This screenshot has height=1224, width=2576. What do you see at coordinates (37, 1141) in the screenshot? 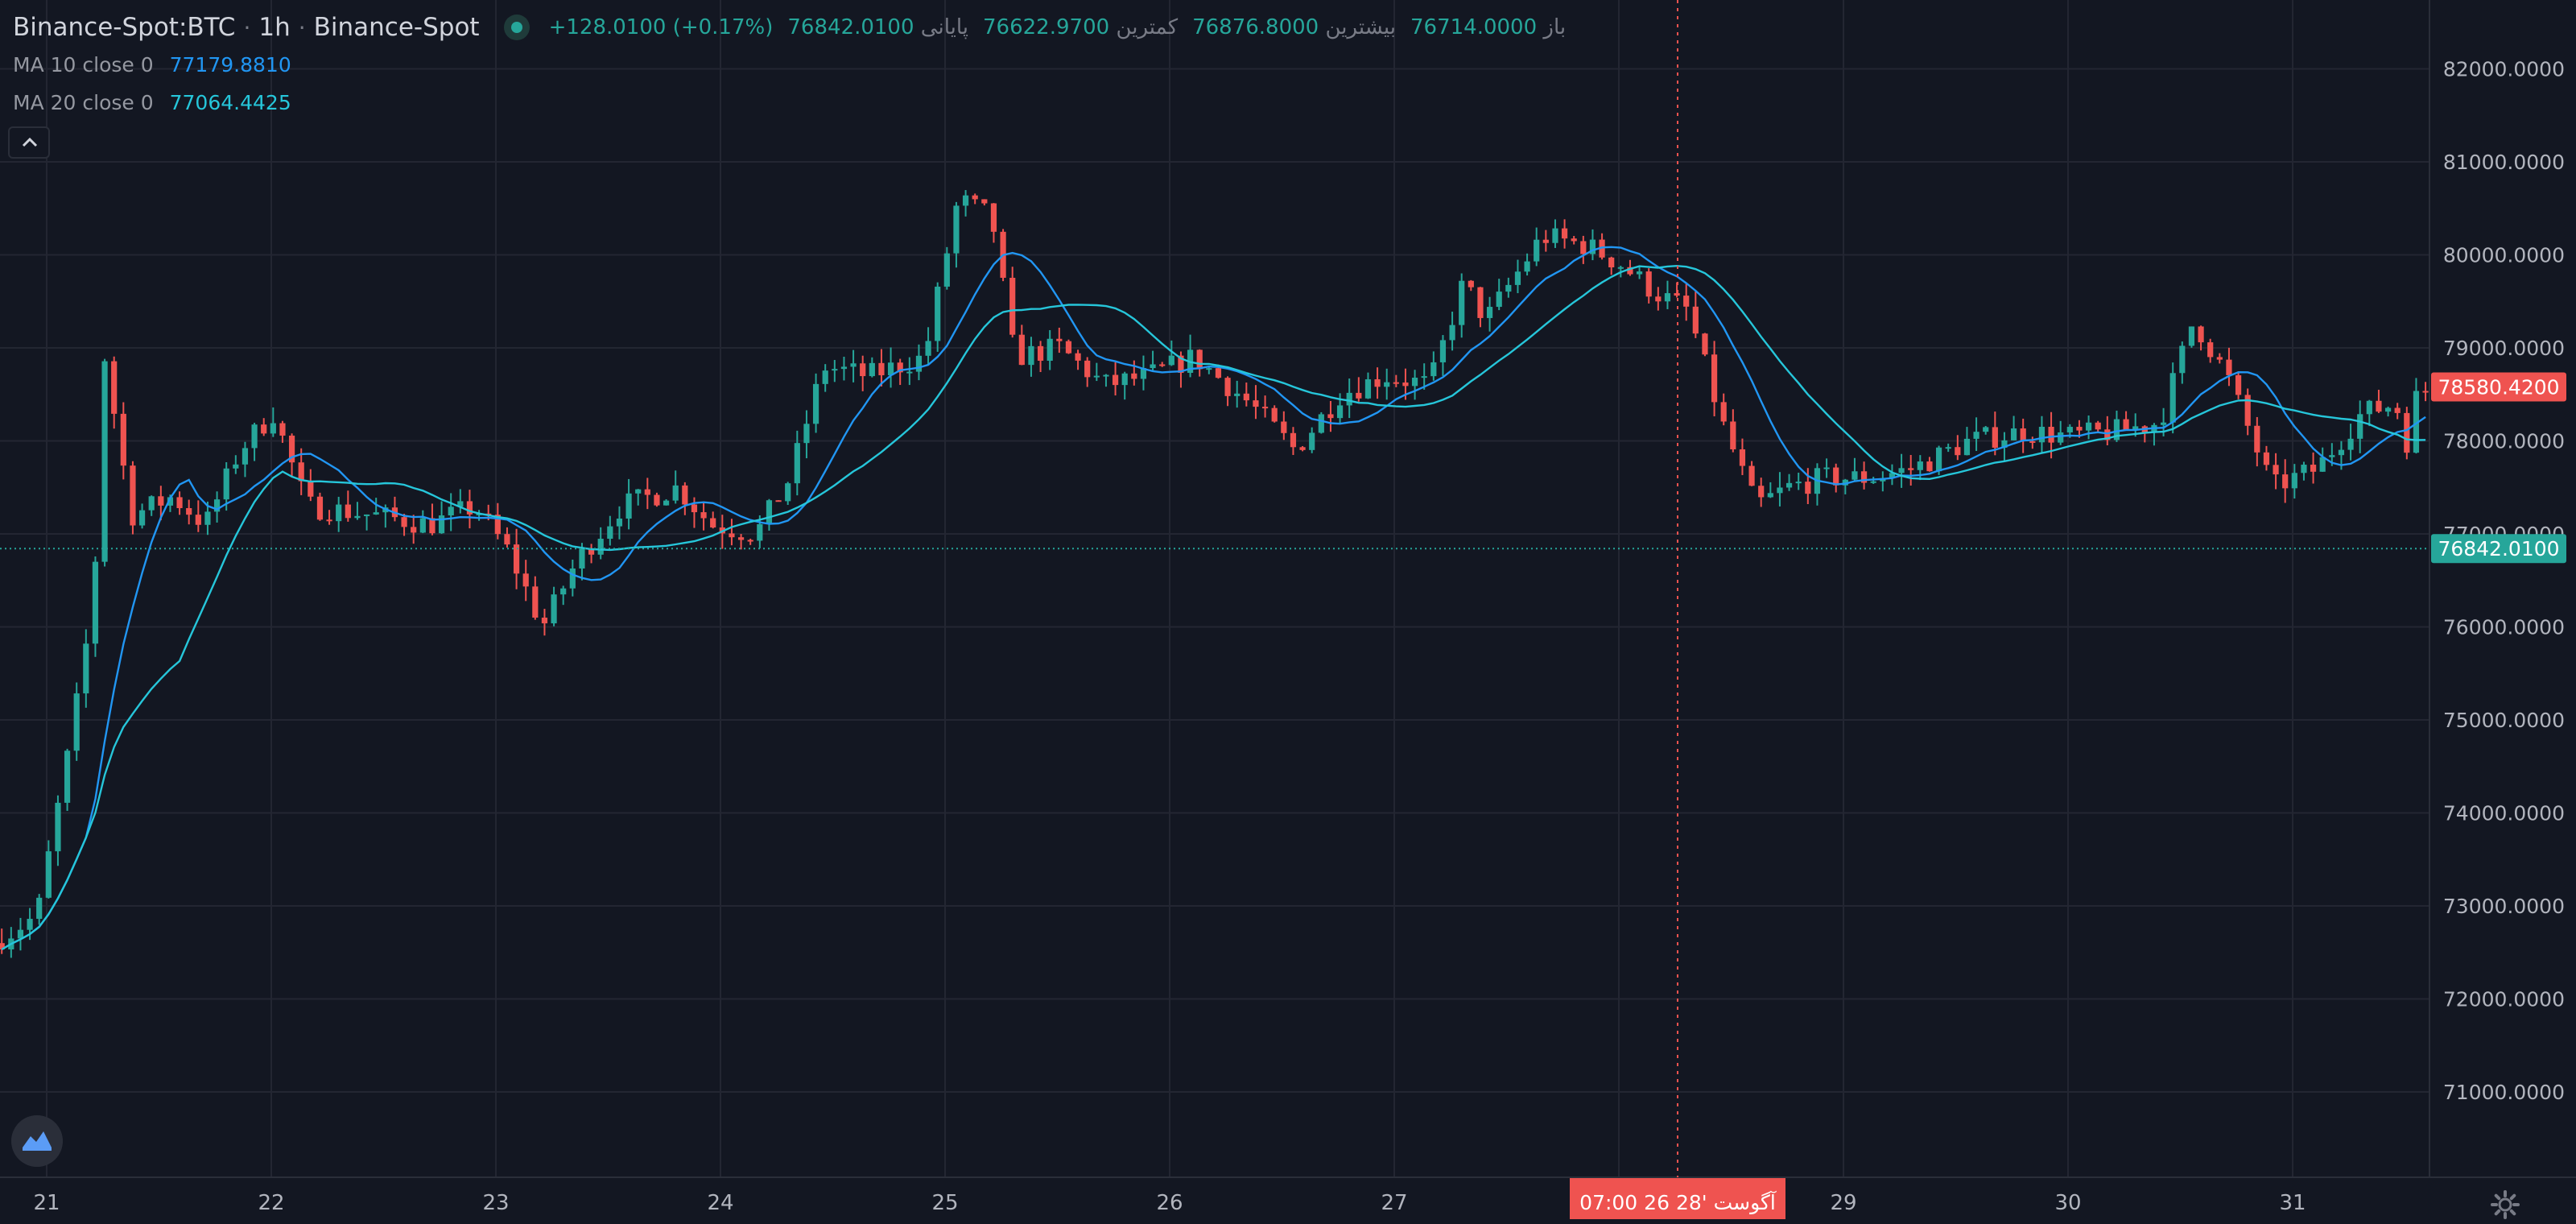
I see `tradingview-logo-icon` at bounding box center [37, 1141].